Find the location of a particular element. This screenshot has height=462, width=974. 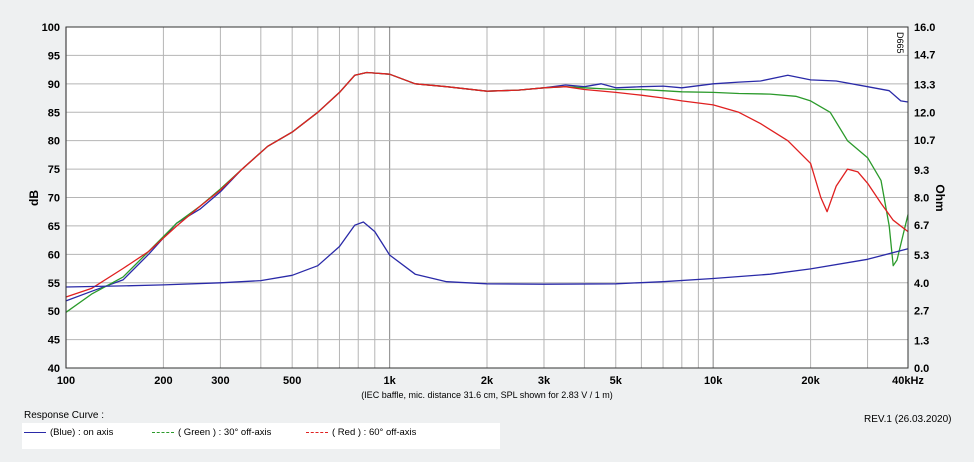

legend-label-blue: (Blue) : on axis is located at coordinates (82, 432).